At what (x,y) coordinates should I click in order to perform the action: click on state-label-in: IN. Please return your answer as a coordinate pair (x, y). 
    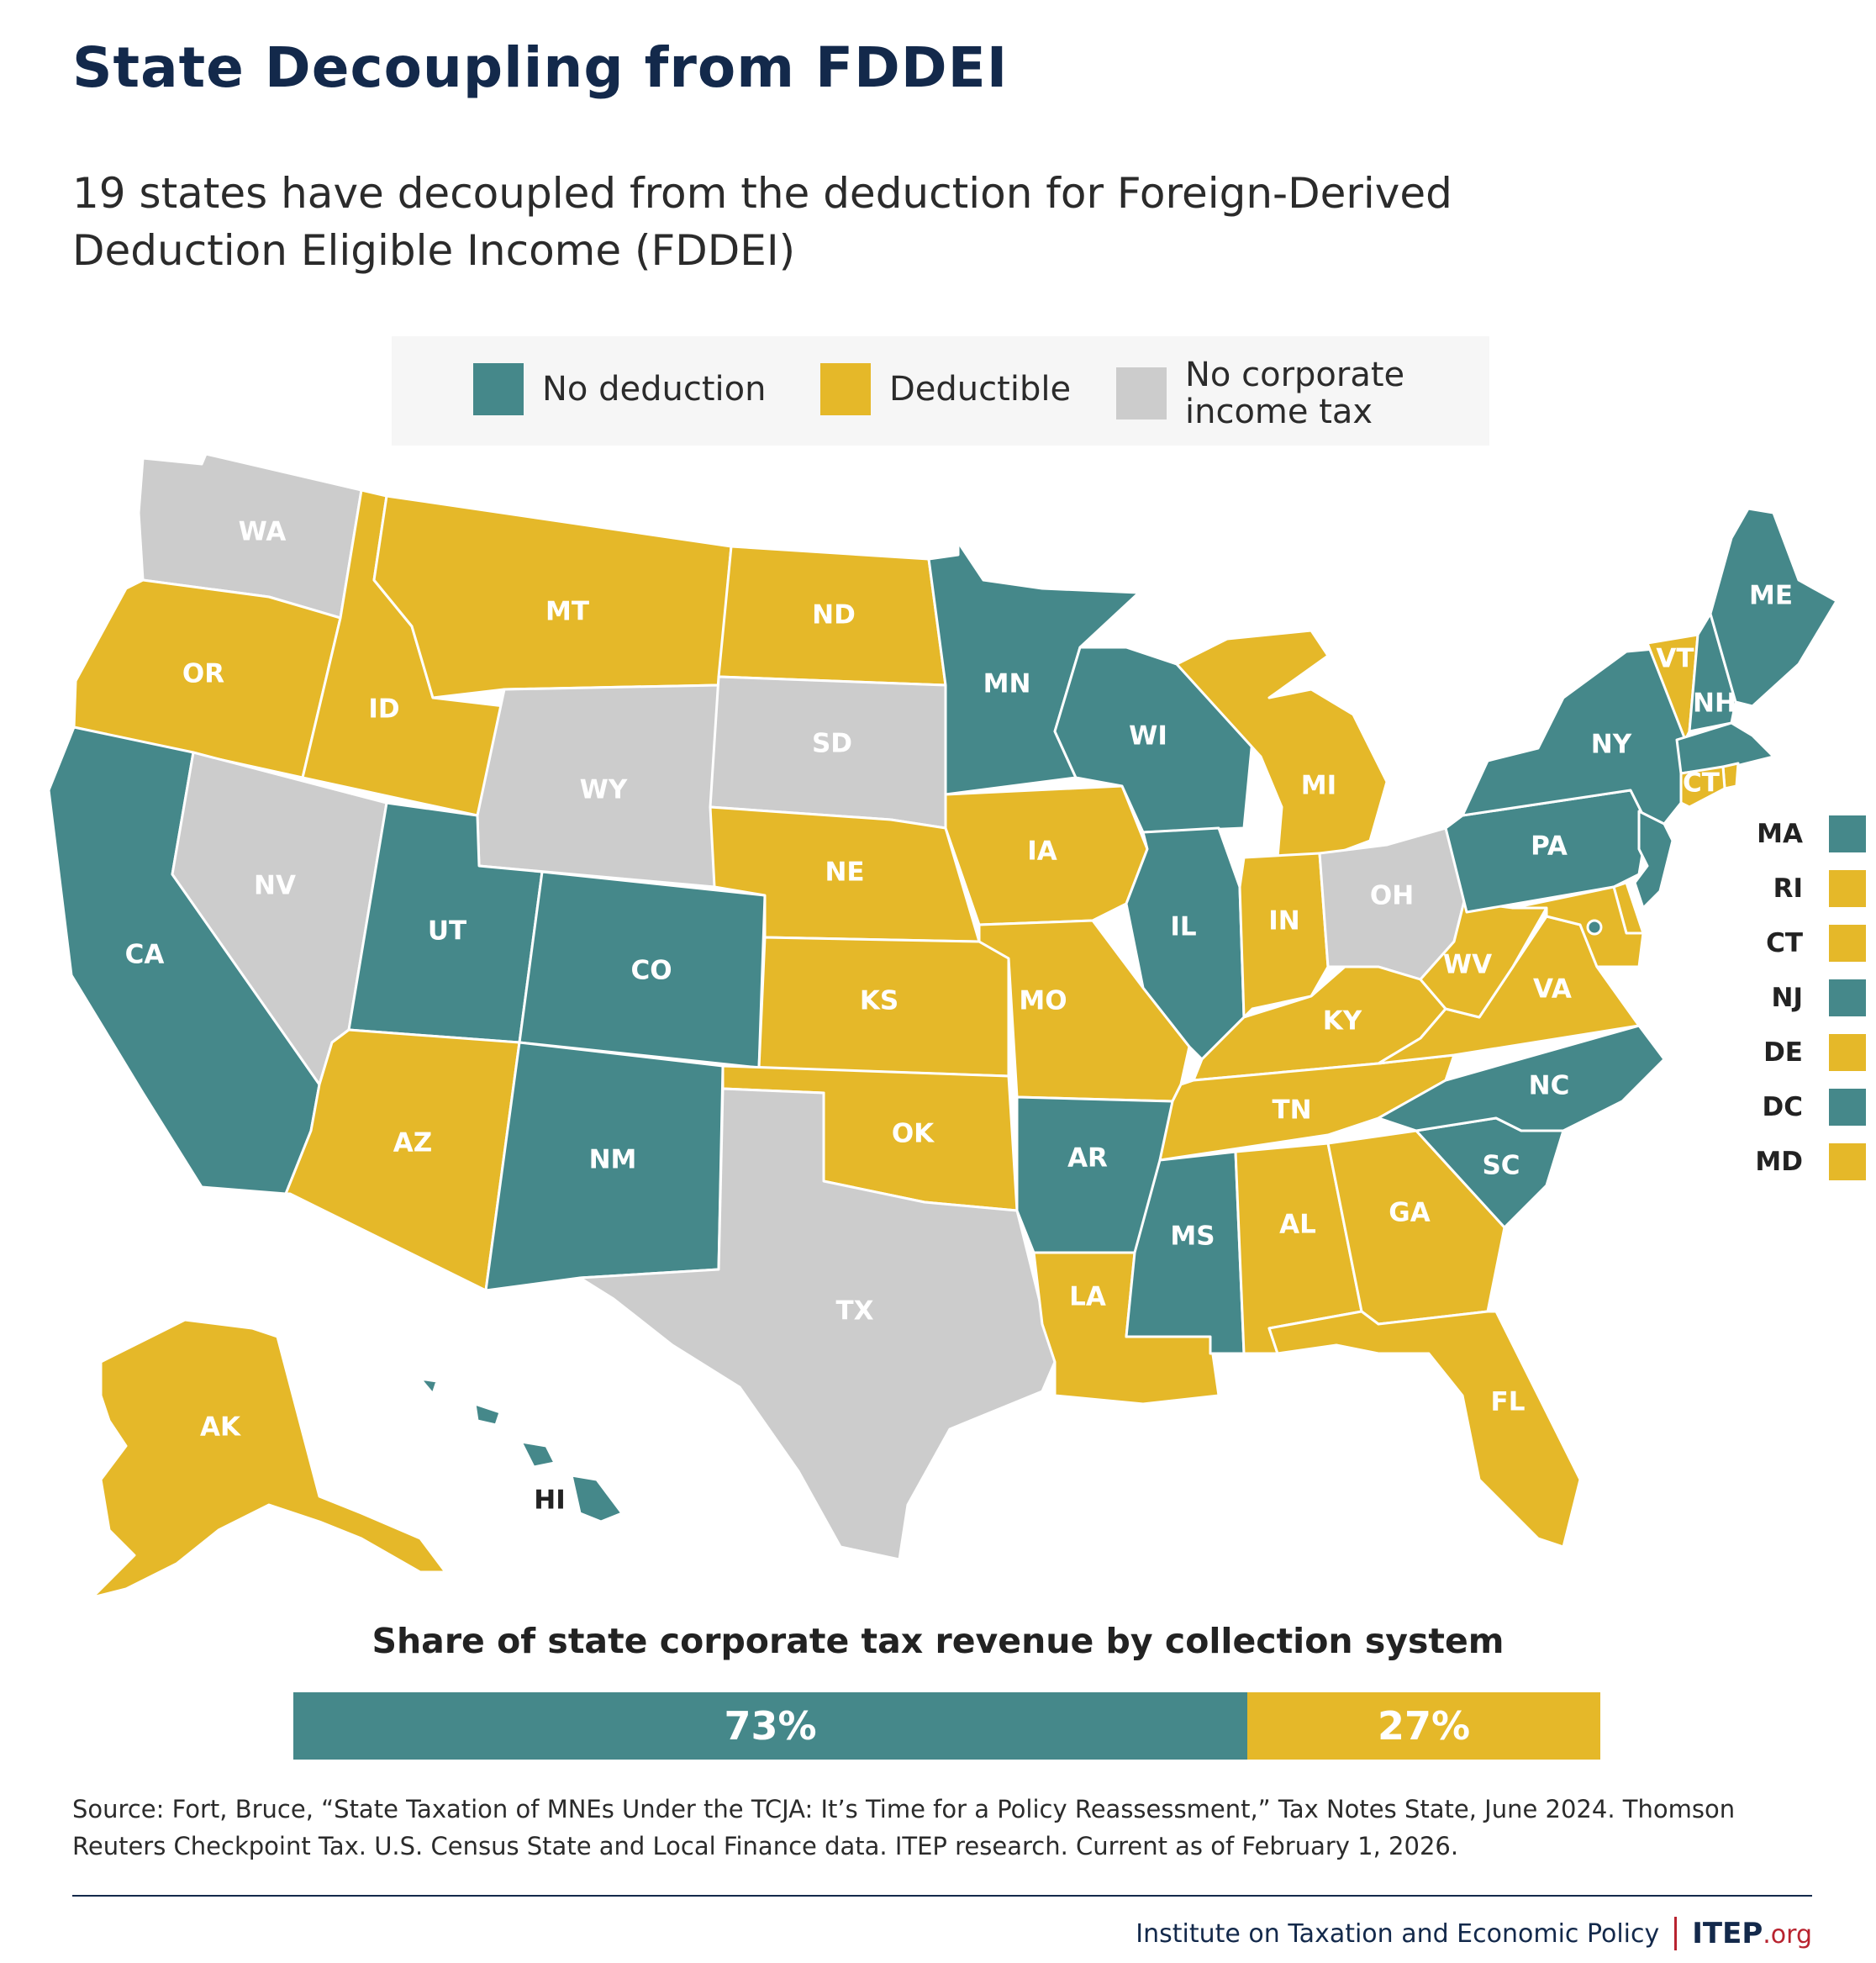
    Looking at the image, I should click on (1283, 922).